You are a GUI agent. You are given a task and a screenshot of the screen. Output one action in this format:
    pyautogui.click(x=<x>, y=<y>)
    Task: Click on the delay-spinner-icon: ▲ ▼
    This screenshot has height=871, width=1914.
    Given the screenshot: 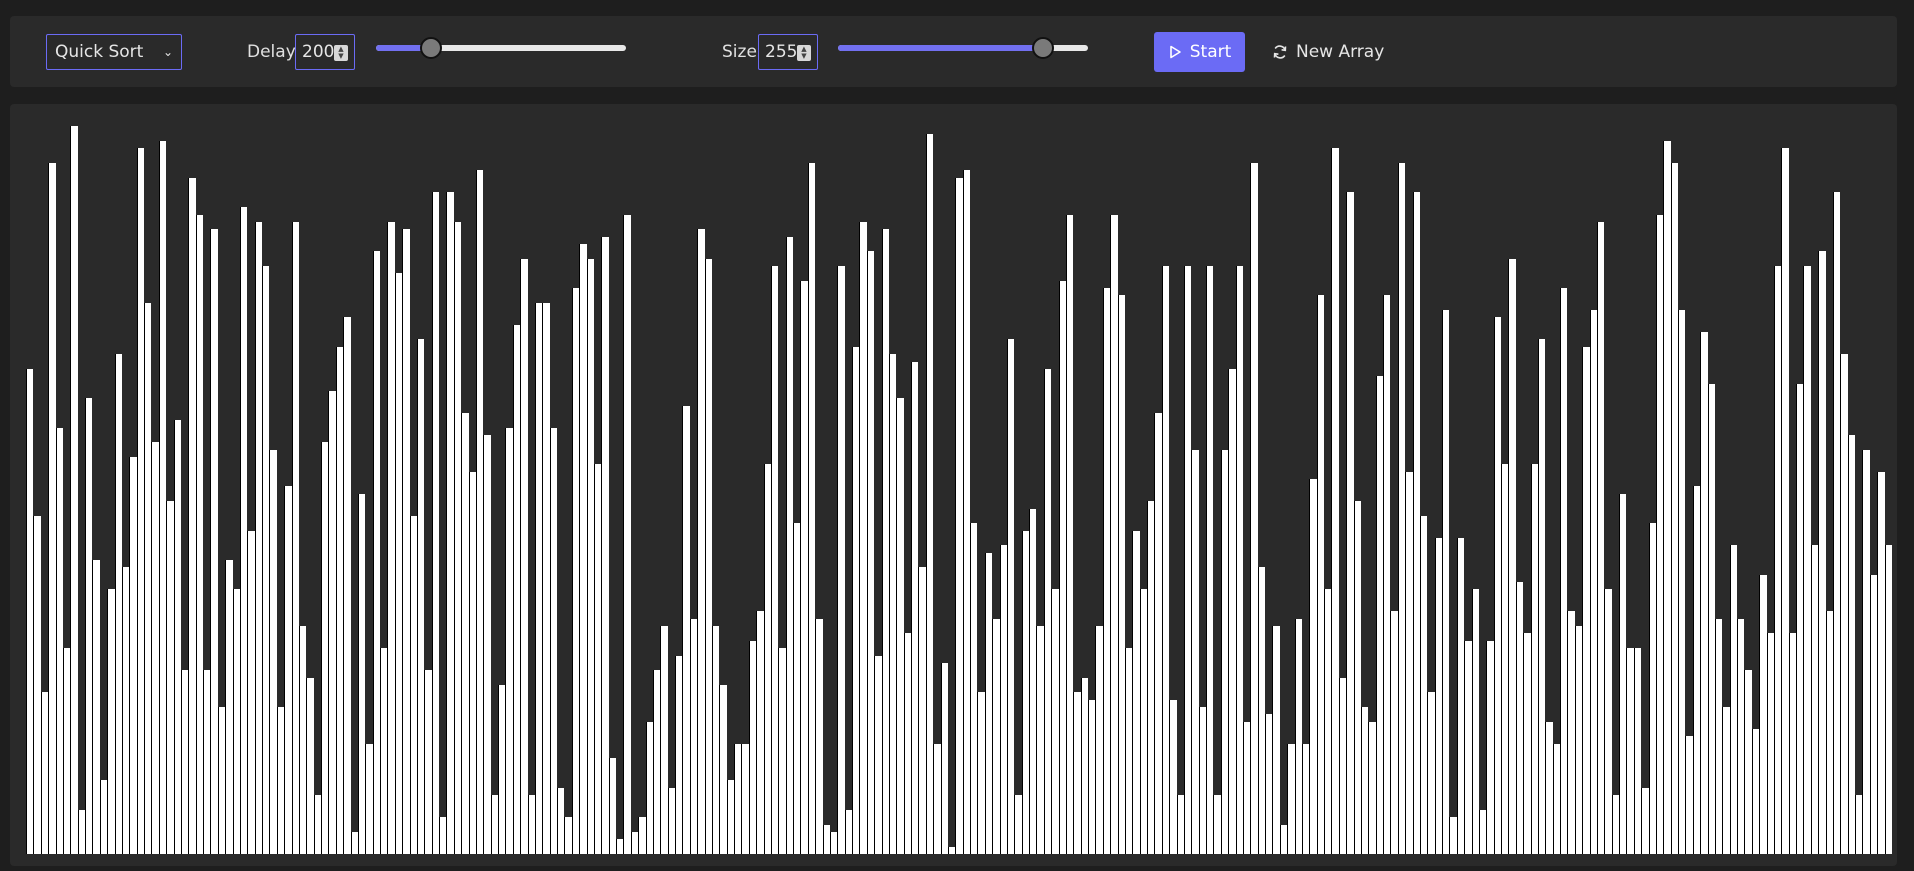 What is the action you would take?
    pyautogui.click(x=341, y=53)
    